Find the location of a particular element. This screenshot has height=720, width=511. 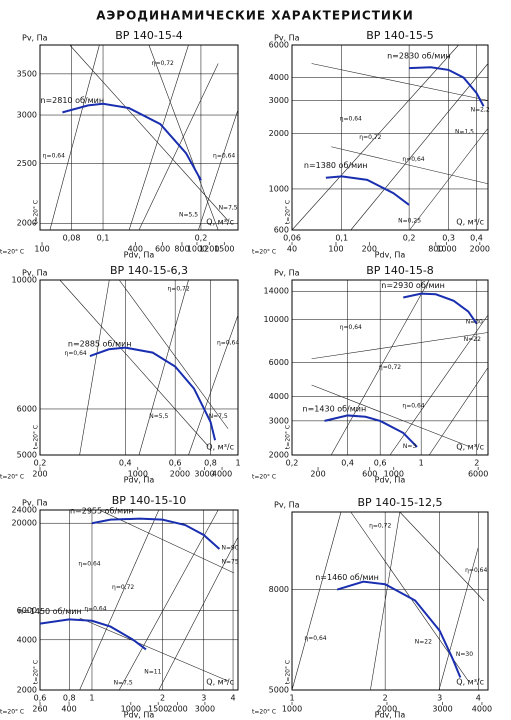

series-label: n=1430 об/мин is located at coordinates (335, 408).